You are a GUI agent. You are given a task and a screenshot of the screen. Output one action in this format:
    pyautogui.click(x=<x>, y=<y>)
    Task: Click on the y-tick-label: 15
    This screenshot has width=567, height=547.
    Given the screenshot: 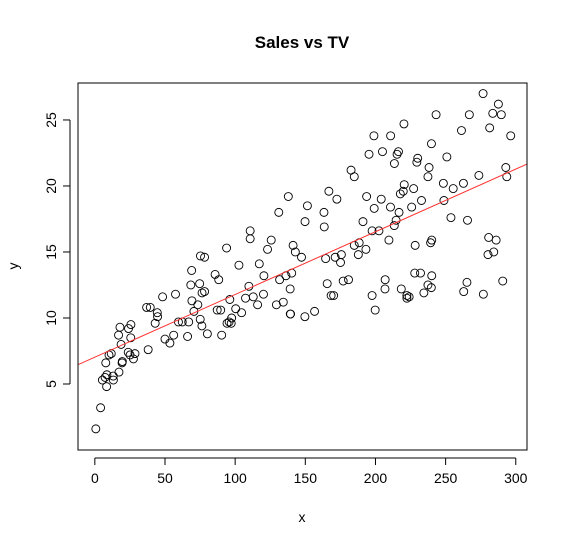 What is the action you would take?
    pyautogui.click(x=51, y=252)
    